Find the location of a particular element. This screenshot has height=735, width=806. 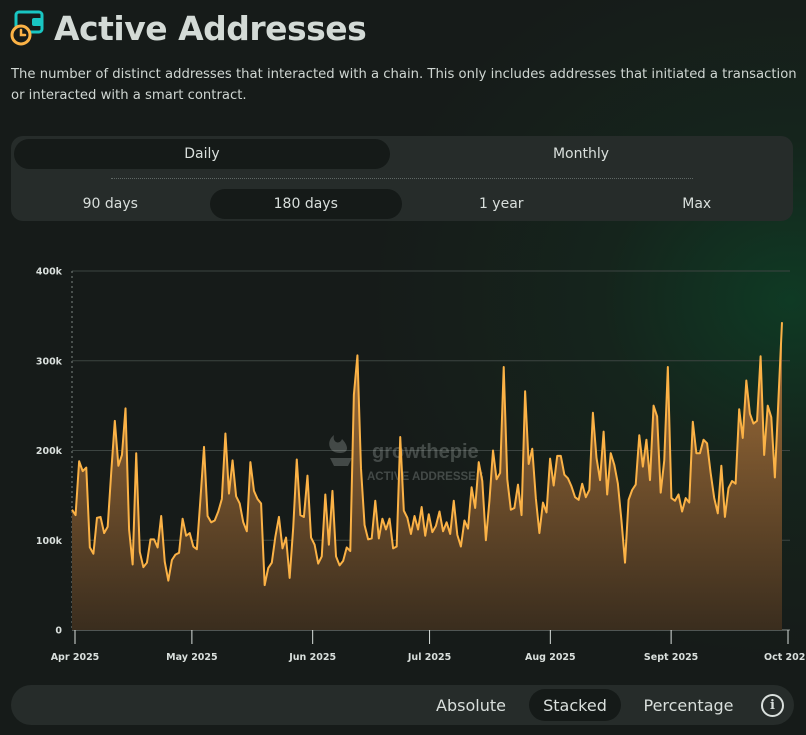

growthepie-logo-icon is located at coordinates (340, 450).